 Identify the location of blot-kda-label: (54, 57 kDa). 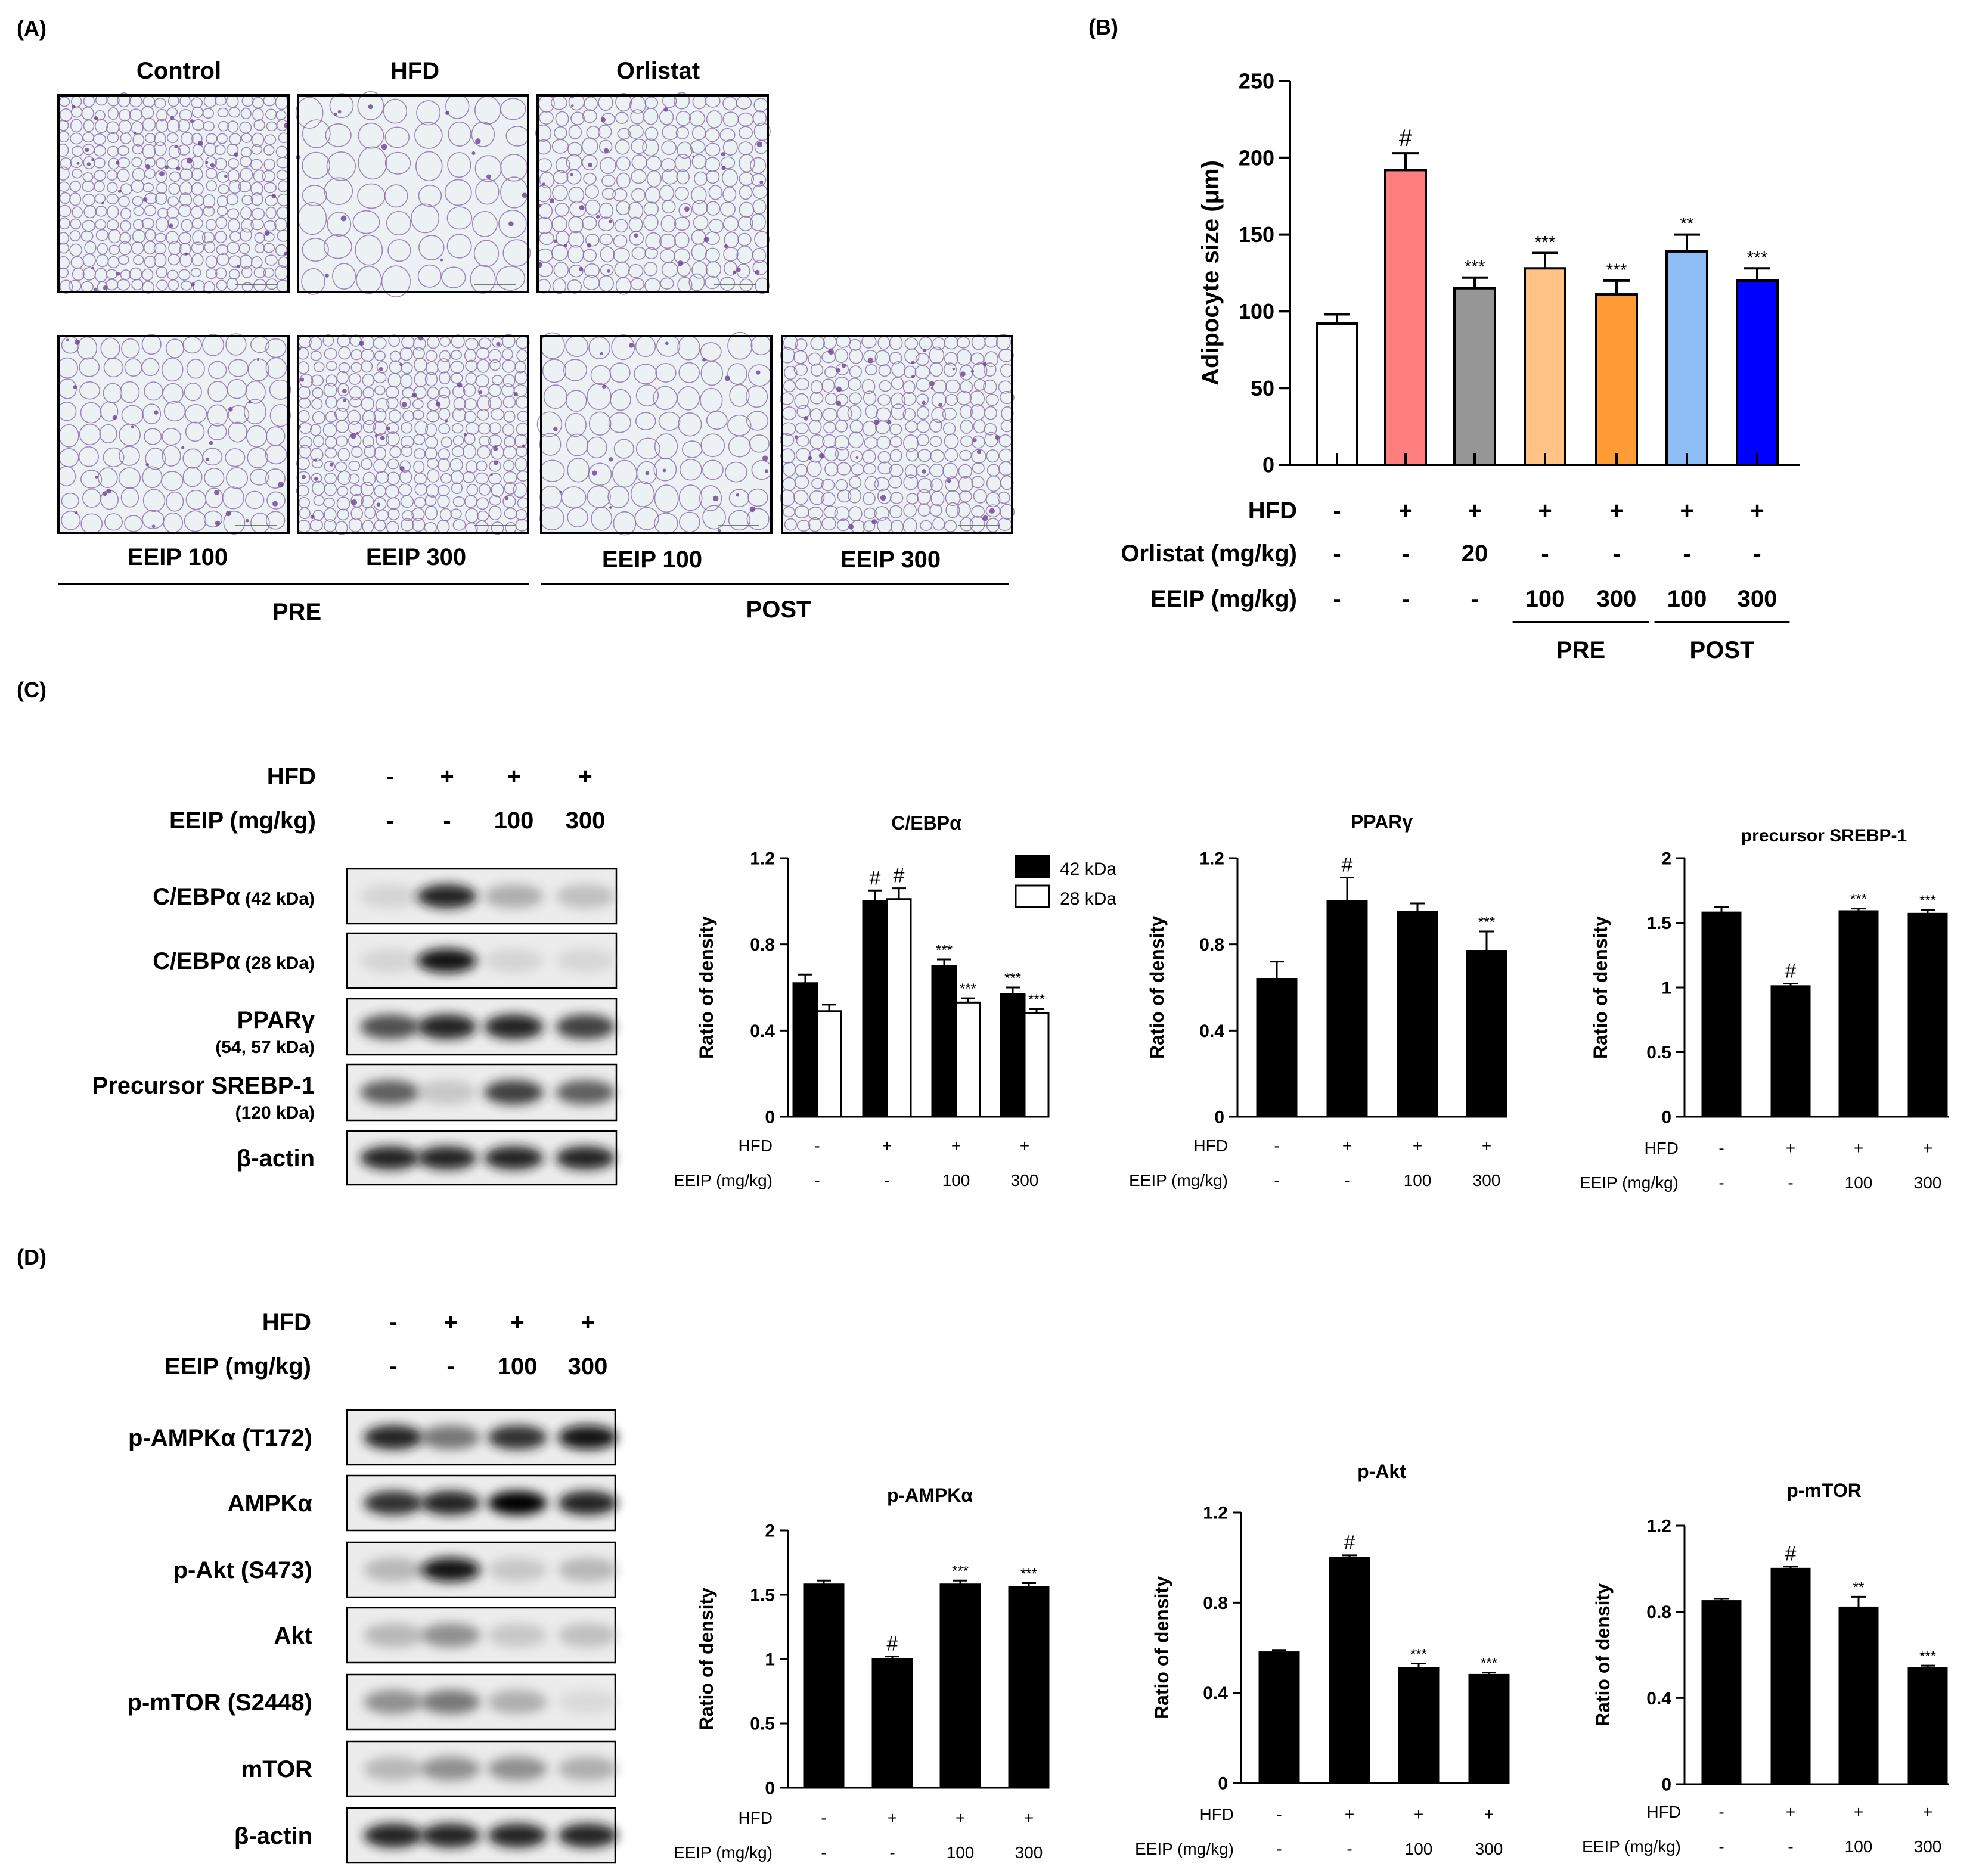
(265, 1047).